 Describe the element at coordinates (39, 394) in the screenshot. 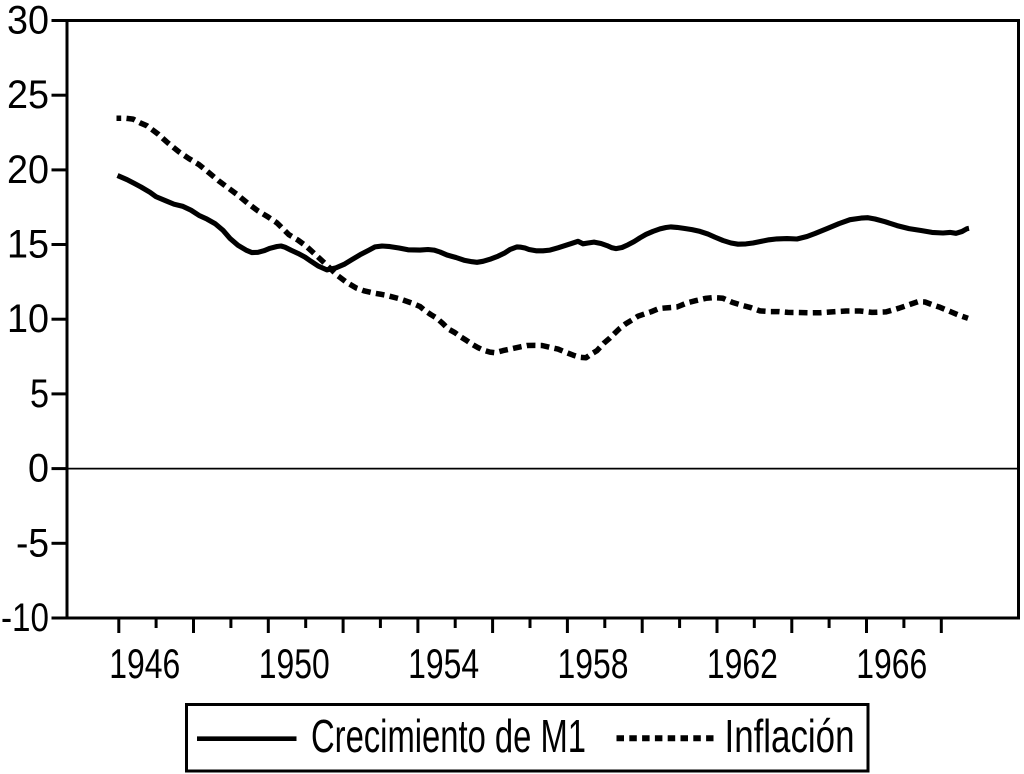

I see `svg-text: 5` at that location.